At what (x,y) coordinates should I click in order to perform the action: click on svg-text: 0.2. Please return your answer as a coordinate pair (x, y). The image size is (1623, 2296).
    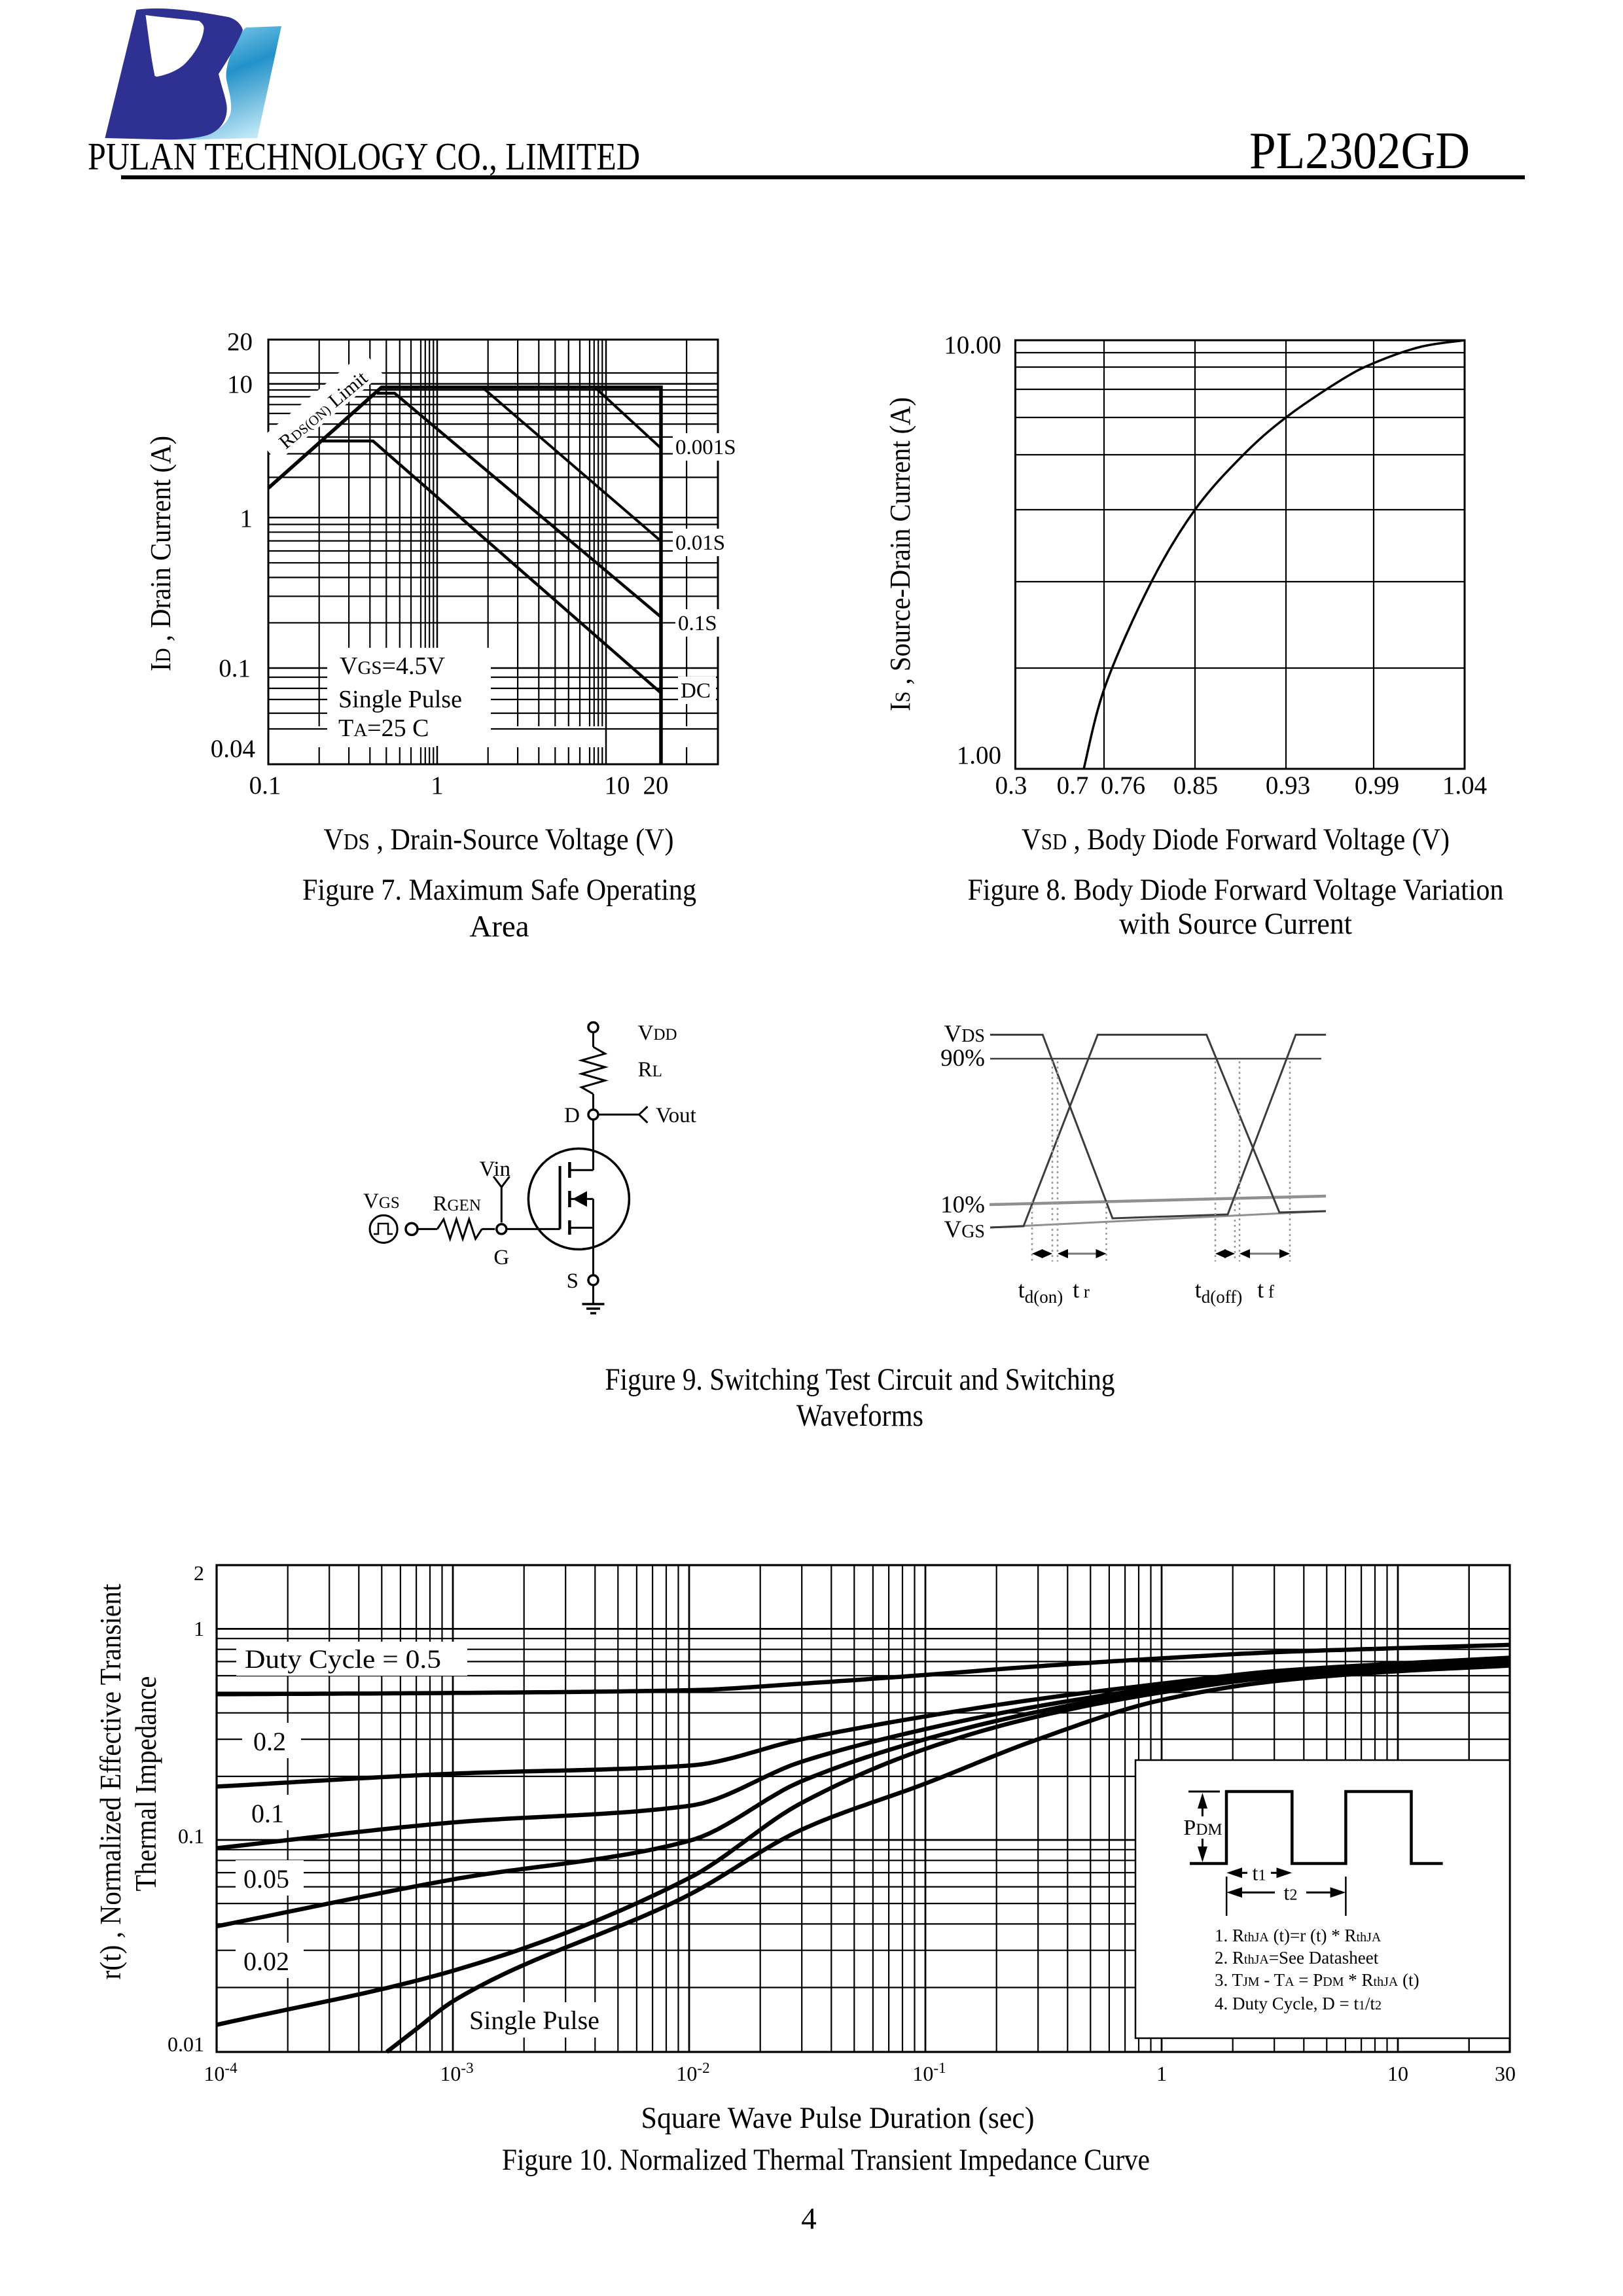
    Looking at the image, I should click on (269, 1741).